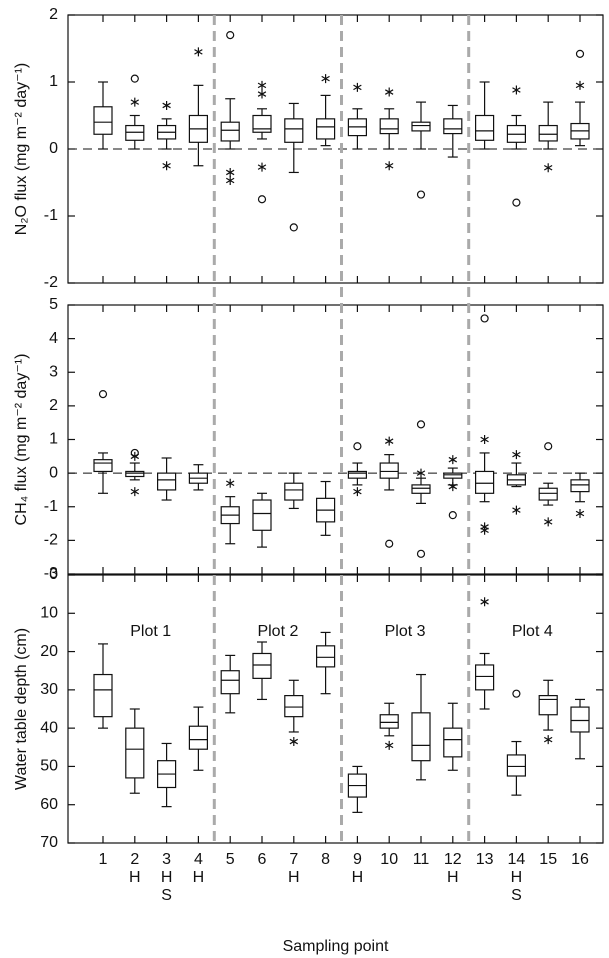 Image resolution: width=609 pixels, height=958 pixels. What do you see at coordinates (53, 439) in the screenshot?
I see `y-tick-label: 1` at bounding box center [53, 439].